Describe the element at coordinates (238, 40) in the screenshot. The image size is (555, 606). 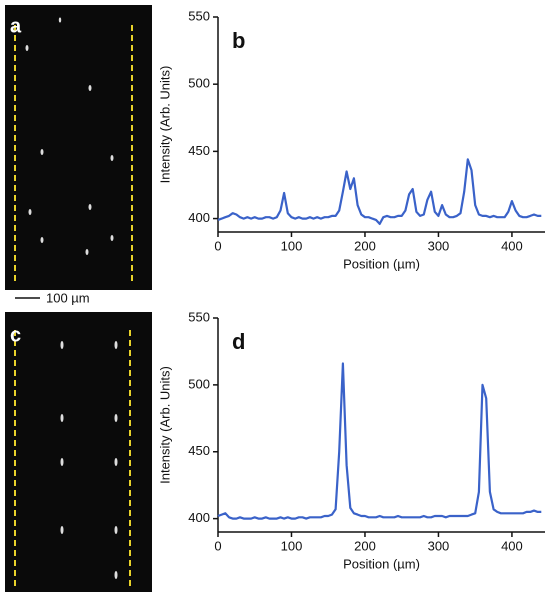
I see `panel-label: b` at that location.